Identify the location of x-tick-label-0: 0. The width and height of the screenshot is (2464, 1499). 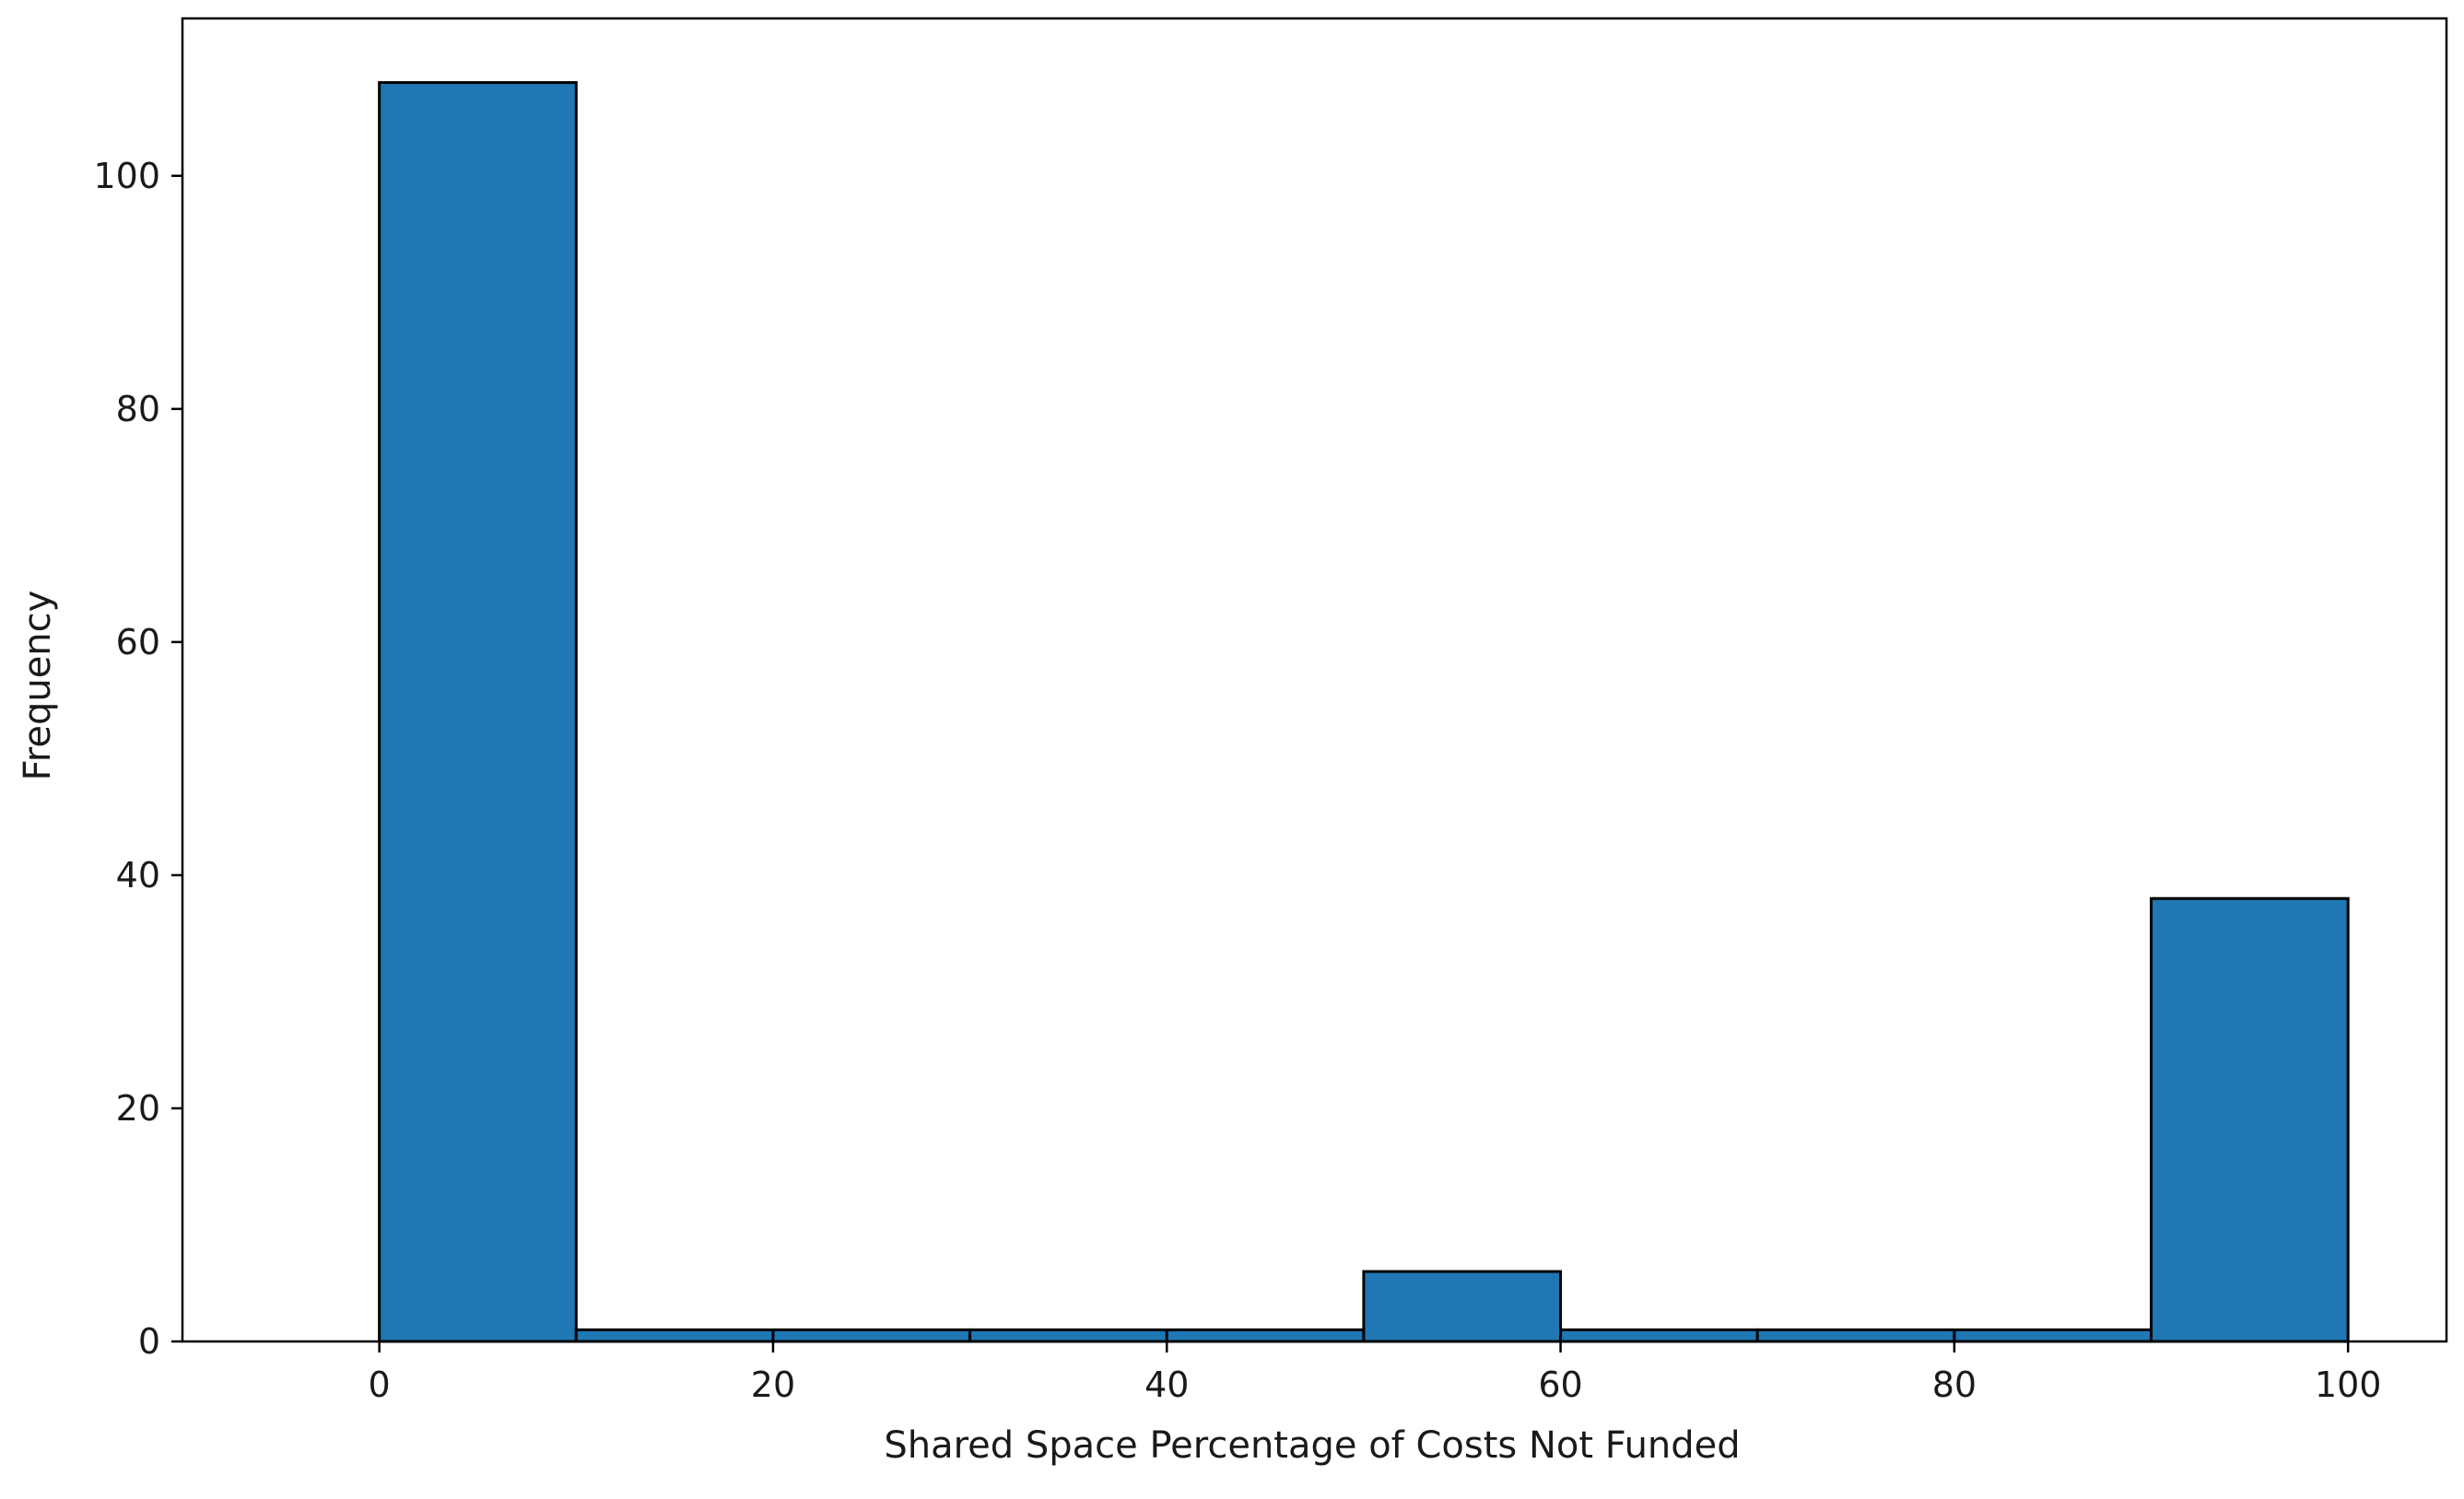
(380, 1384).